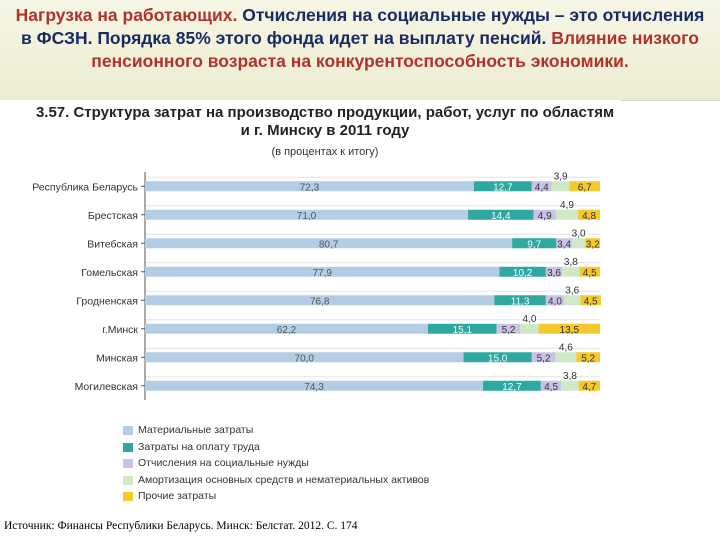  I want to click on data-label: 3,2, so click(593, 244).